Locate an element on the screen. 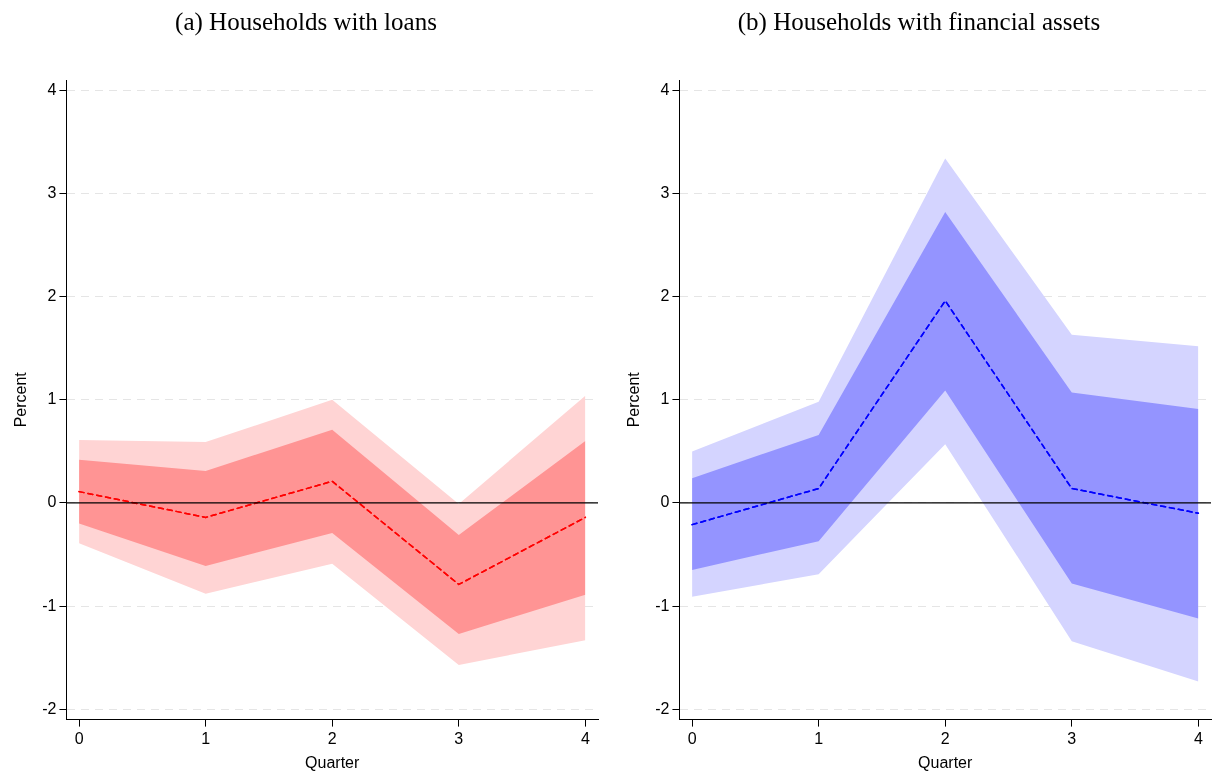 The image size is (1225, 779). chart-title: (b) Households with financial assets is located at coordinates (919, 22).